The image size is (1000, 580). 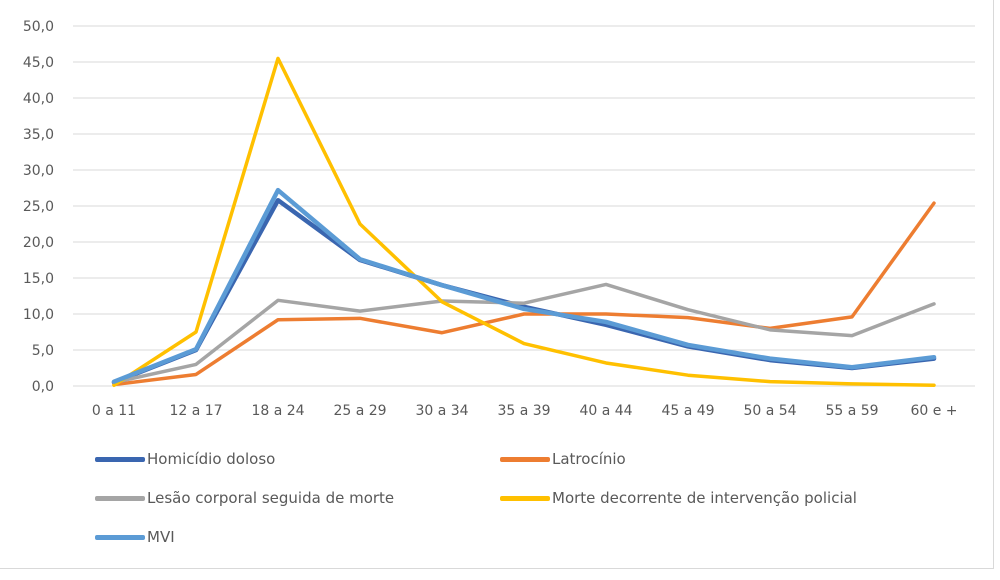 I want to click on legend-item-homicidio: Homicídio doloso, so click(x=185, y=459).